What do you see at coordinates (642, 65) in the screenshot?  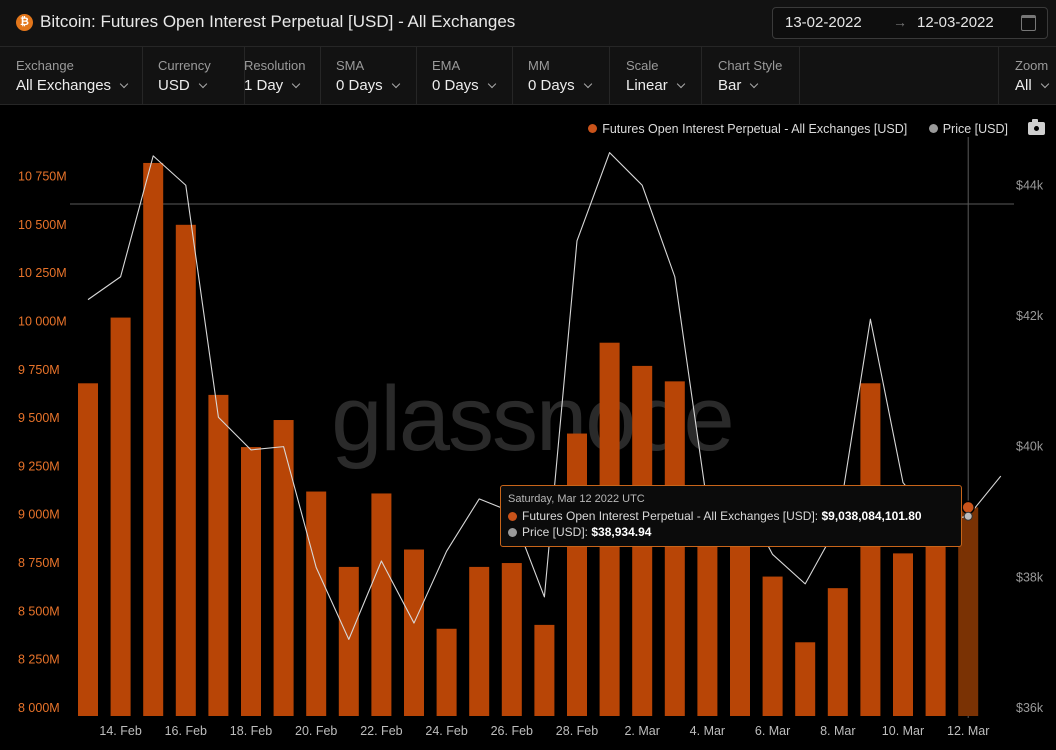 I see `scale-label: Scale` at bounding box center [642, 65].